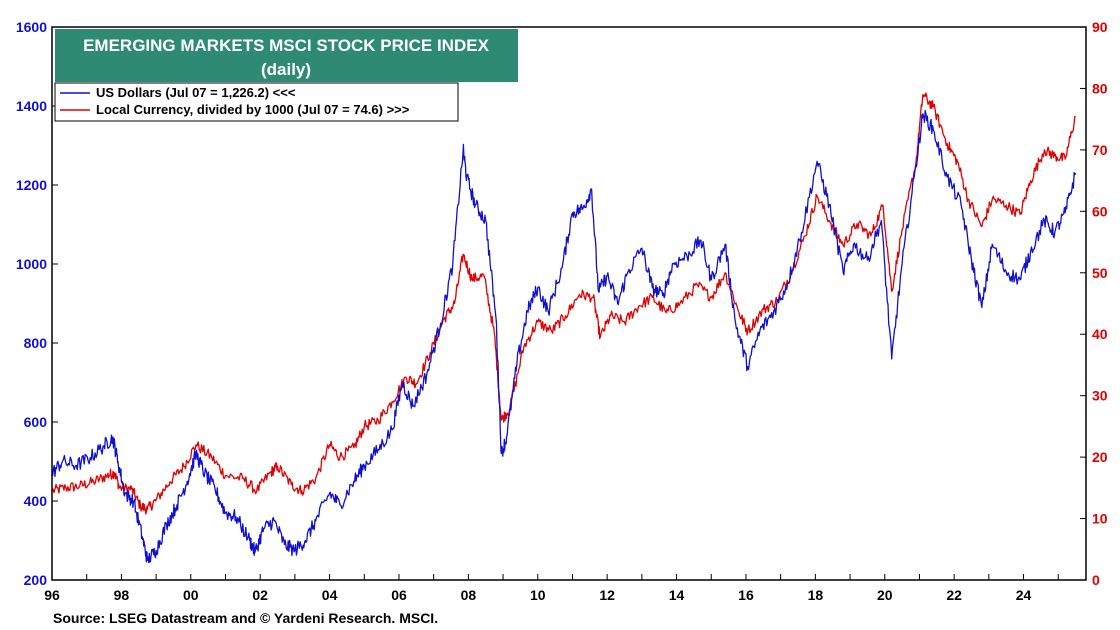 The width and height of the screenshot is (1120, 630). What do you see at coordinates (52, 595) in the screenshot?
I see `x-tick-label: 96` at bounding box center [52, 595].